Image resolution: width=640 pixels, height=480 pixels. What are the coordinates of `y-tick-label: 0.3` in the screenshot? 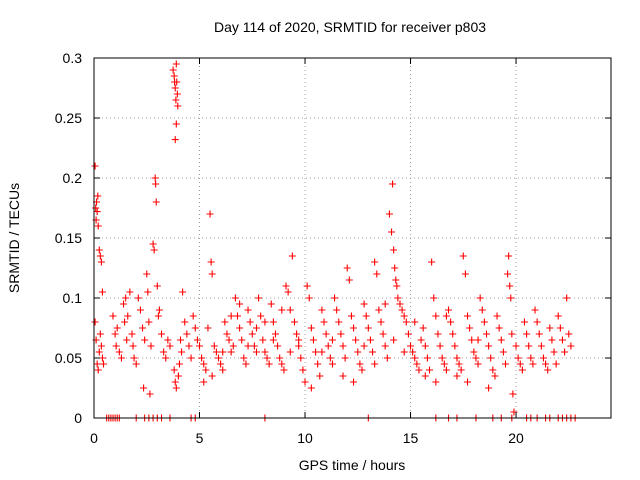 It's located at (73, 58).